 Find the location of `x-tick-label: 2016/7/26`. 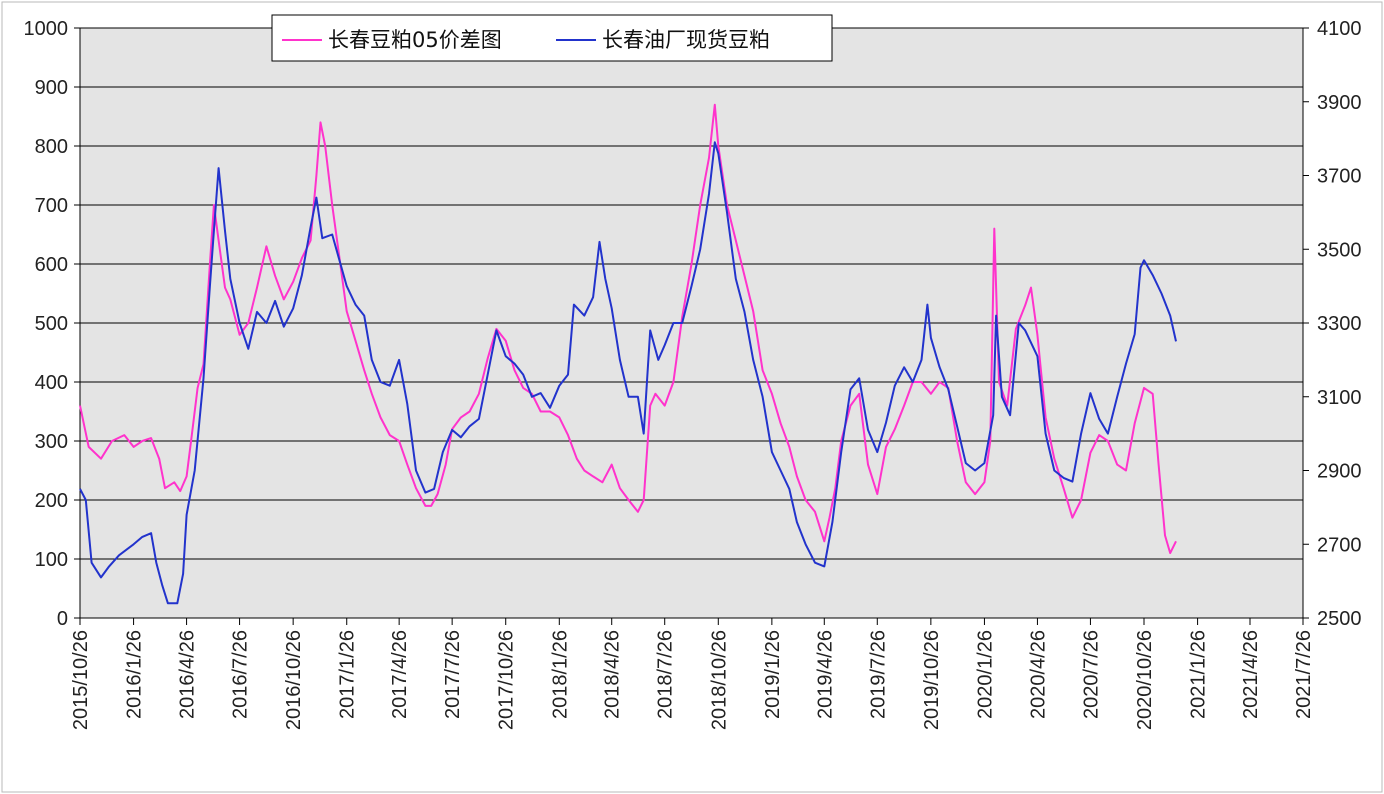

x-tick-label: 2016/7/26 is located at coordinates (241, 674).